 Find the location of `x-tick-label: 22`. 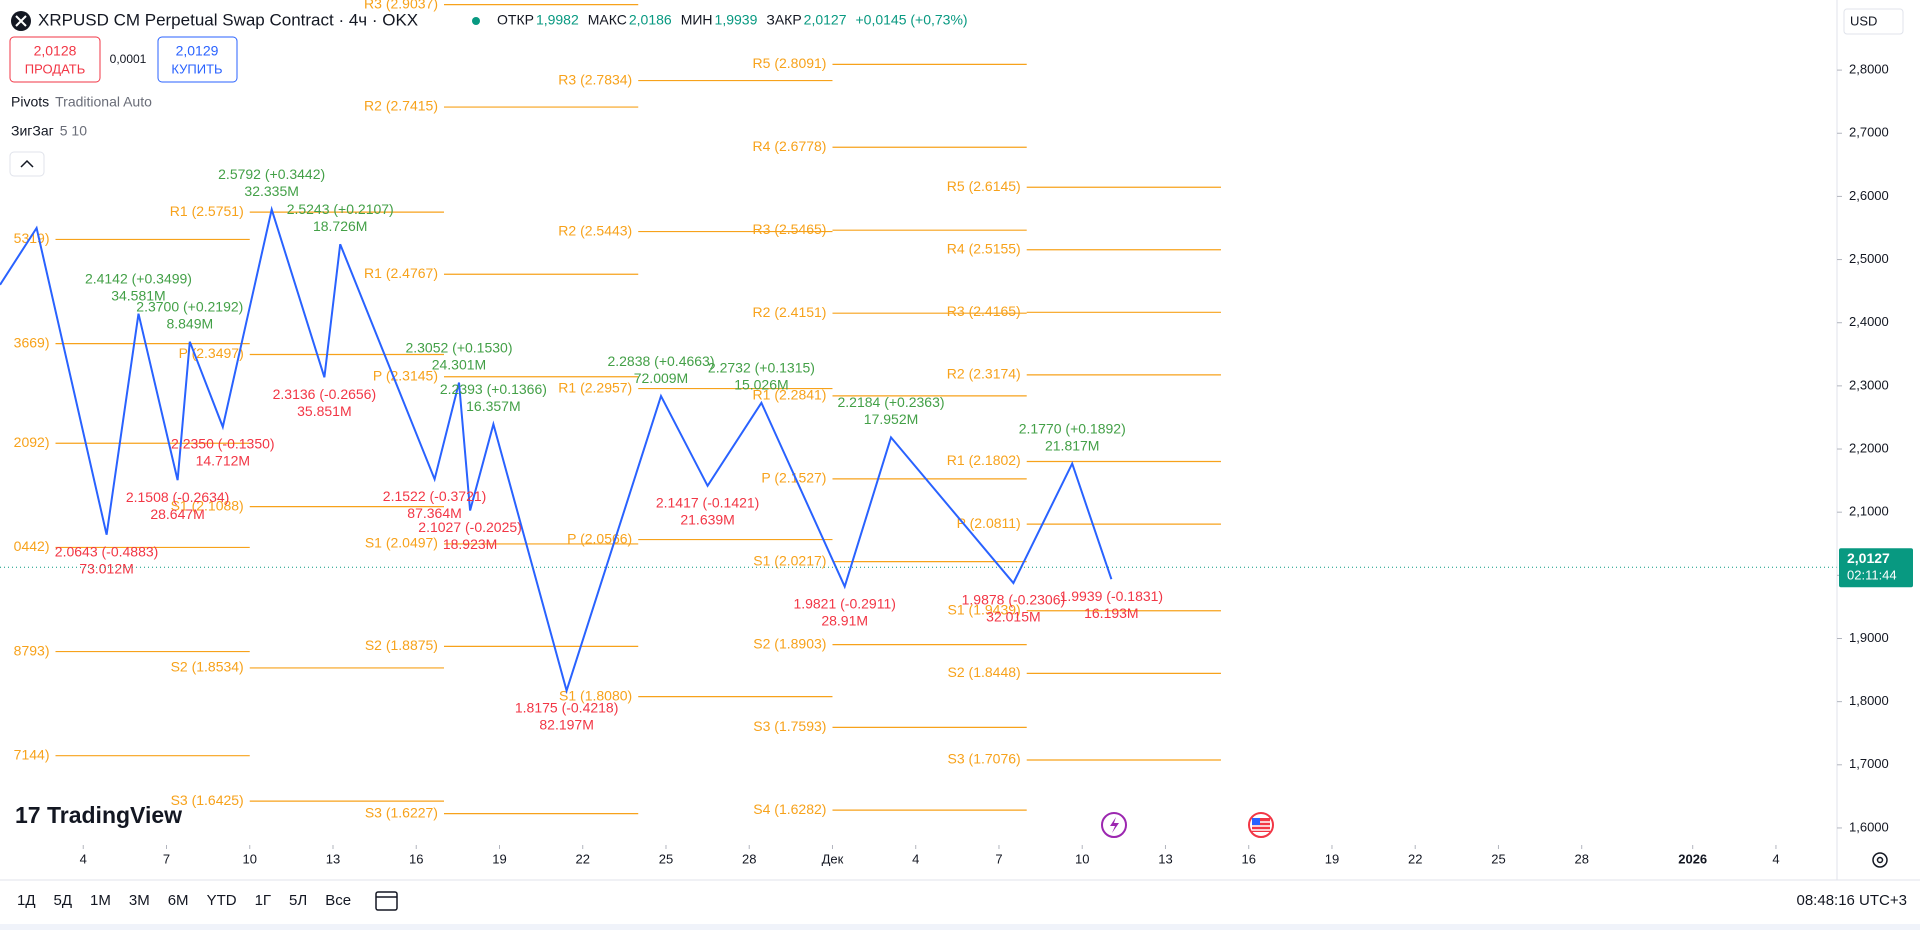

x-tick-label: 22 is located at coordinates (582, 858).